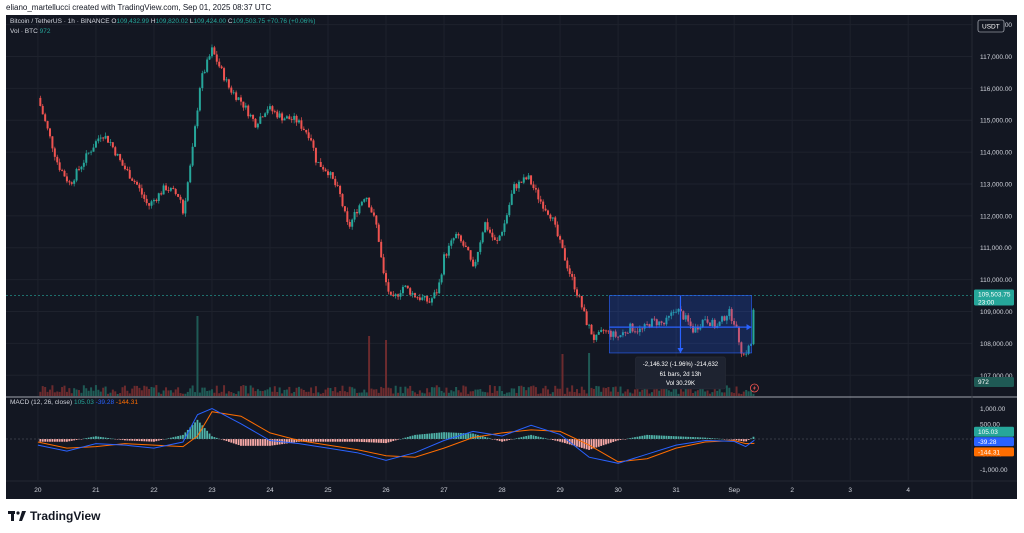  What do you see at coordinates (754, 388) in the screenshot?
I see `lightning-icon` at bounding box center [754, 388].